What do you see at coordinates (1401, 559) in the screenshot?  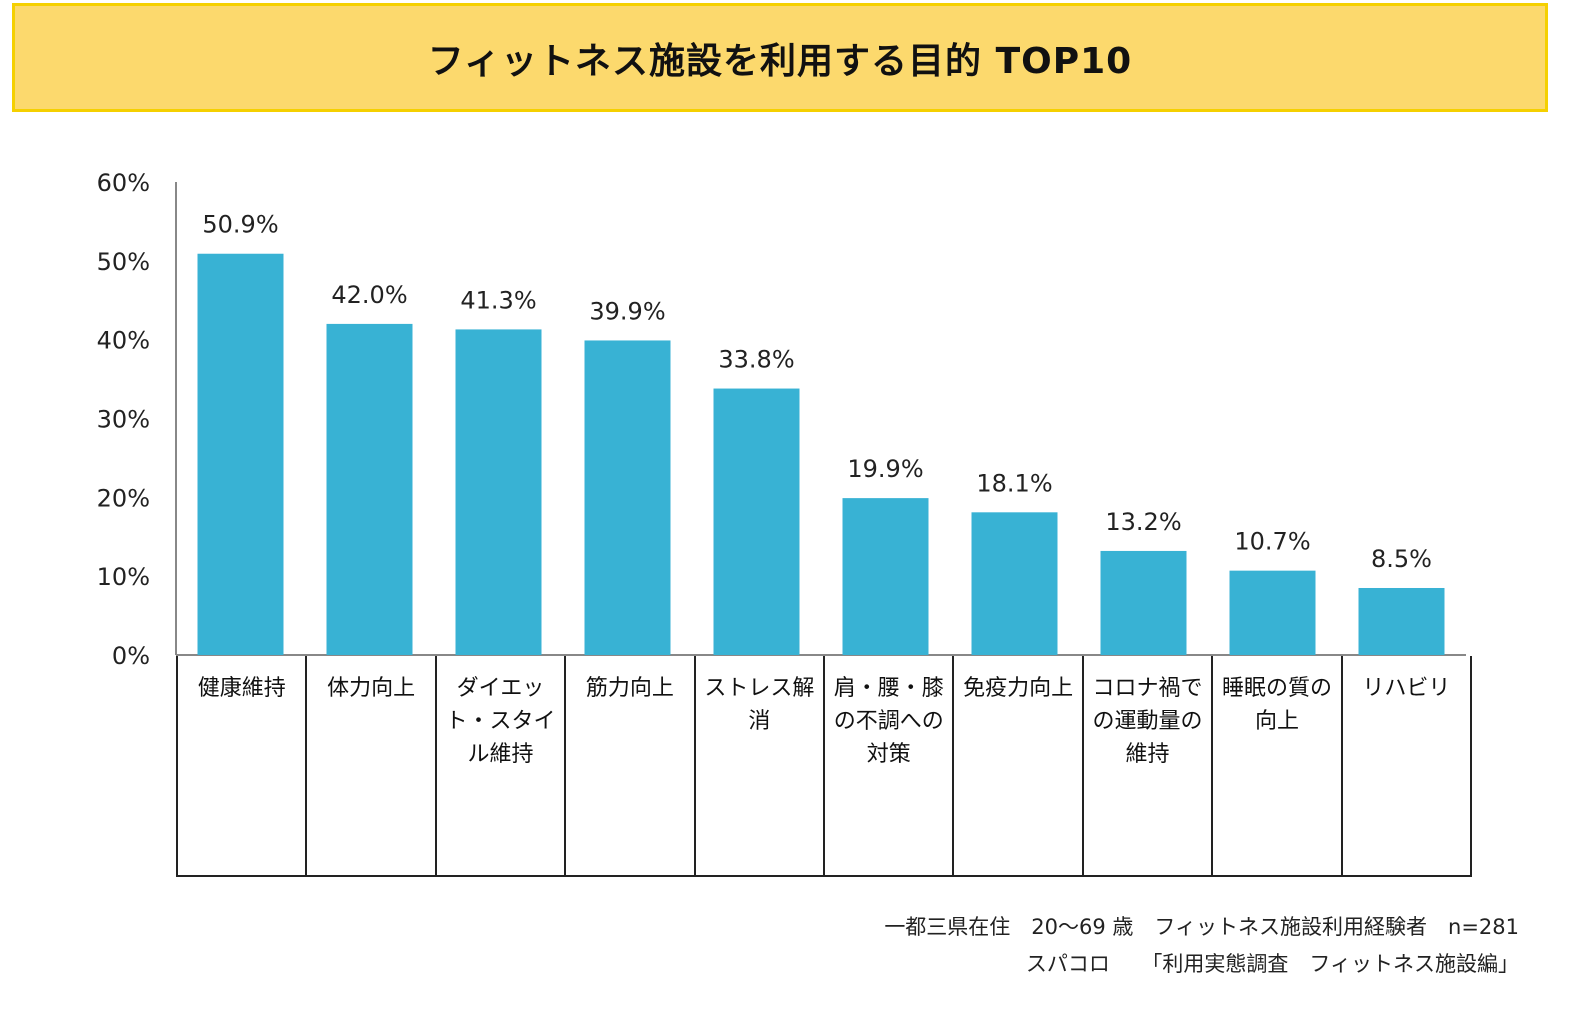 I see `data-label: 8.5%` at bounding box center [1401, 559].